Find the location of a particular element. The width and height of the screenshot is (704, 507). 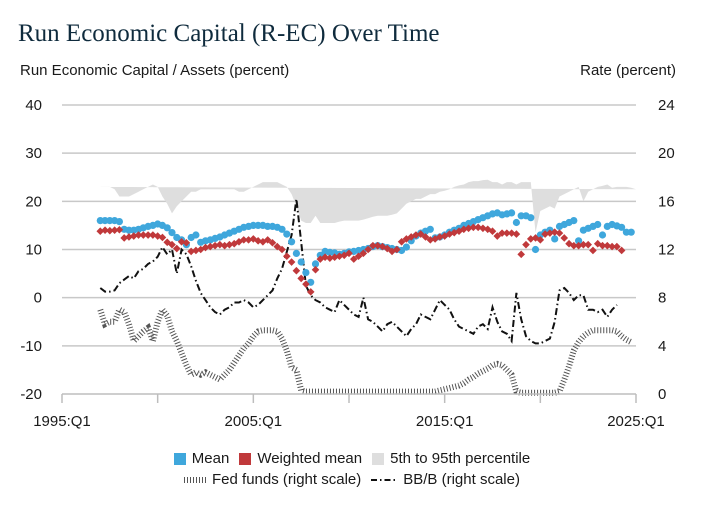

legend-label-mean: Mean is located at coordinates (210, 458).